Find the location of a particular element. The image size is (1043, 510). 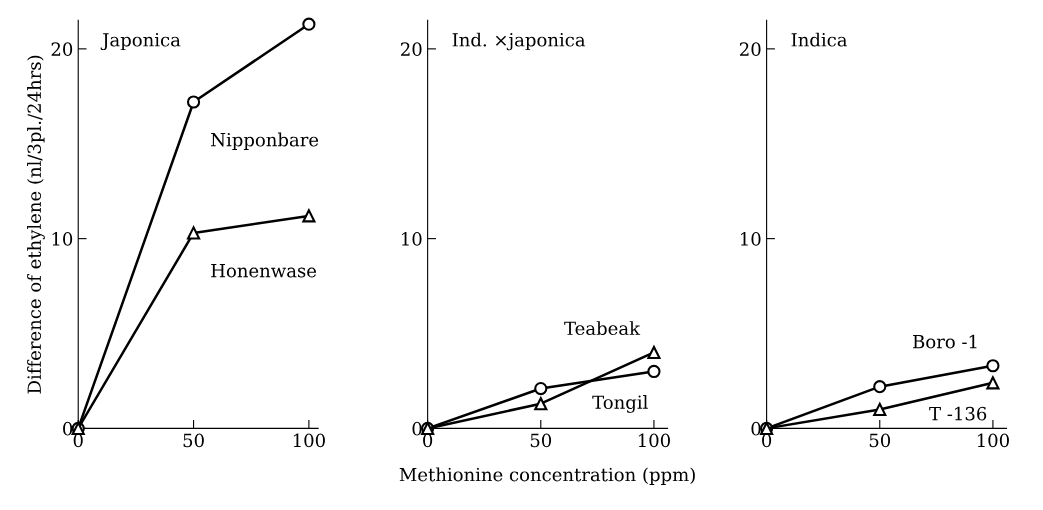

x-axis-title: Methionine concentration (ppm) is located at coordinates (547, 476).